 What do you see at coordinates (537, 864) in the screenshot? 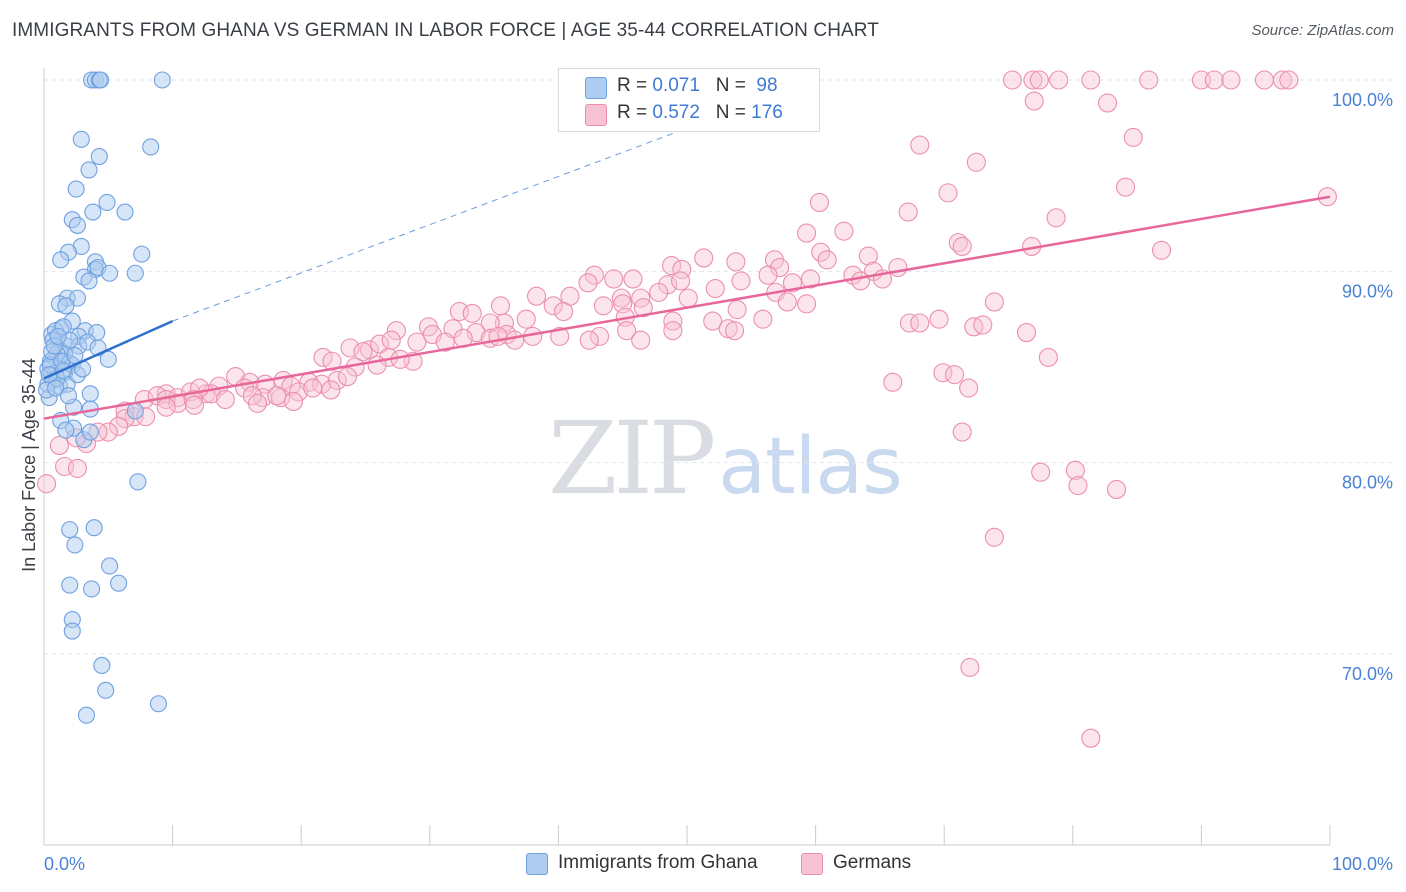
I see `bottom-ghana-swatch` at bounding box center [537, 864].